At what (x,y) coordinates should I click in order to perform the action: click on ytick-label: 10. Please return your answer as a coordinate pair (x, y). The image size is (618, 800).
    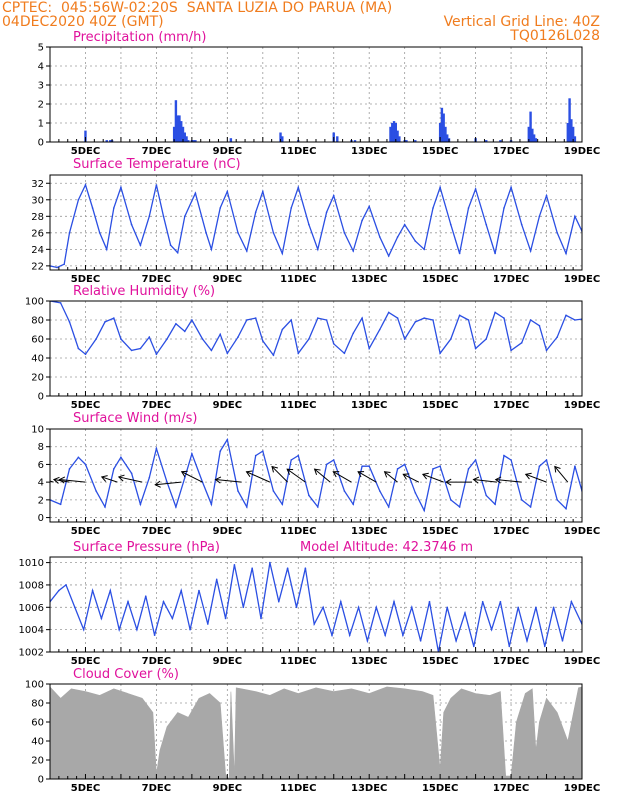
    Looking at the image, I should click on (37, 430).